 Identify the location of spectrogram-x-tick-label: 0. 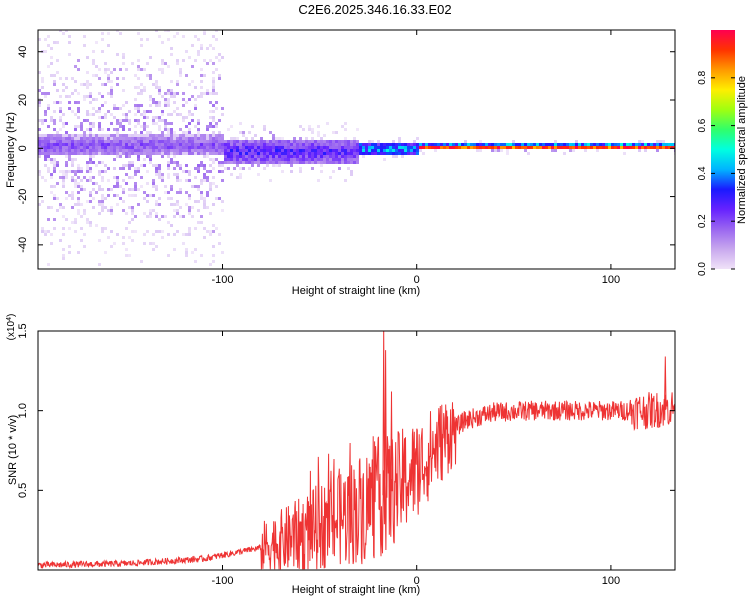
(417, 280).